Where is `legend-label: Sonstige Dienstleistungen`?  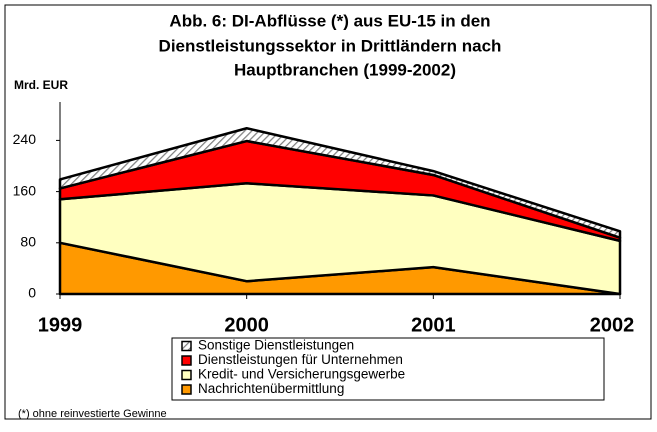 legend-label: Sonstige Dienstleistungen is located at coordinates (276, 345).